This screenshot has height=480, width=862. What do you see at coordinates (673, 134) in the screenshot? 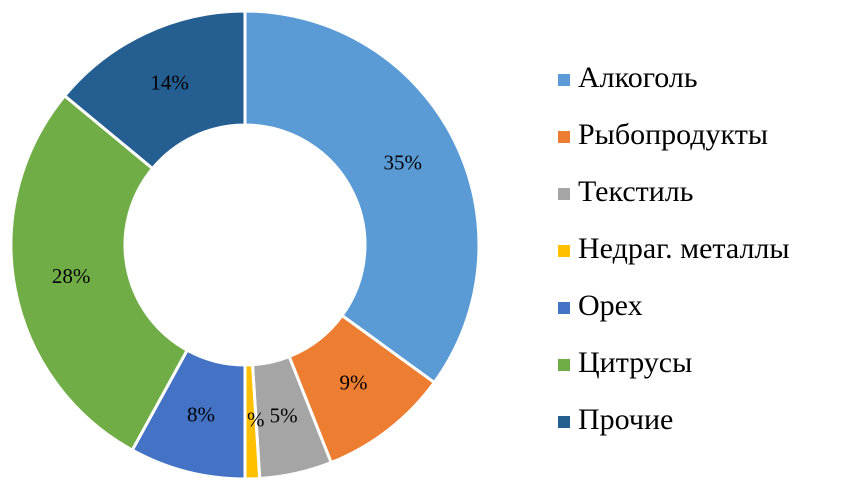
I see `legend-label: Рыбопродукты` at bounding box center [673, 134].